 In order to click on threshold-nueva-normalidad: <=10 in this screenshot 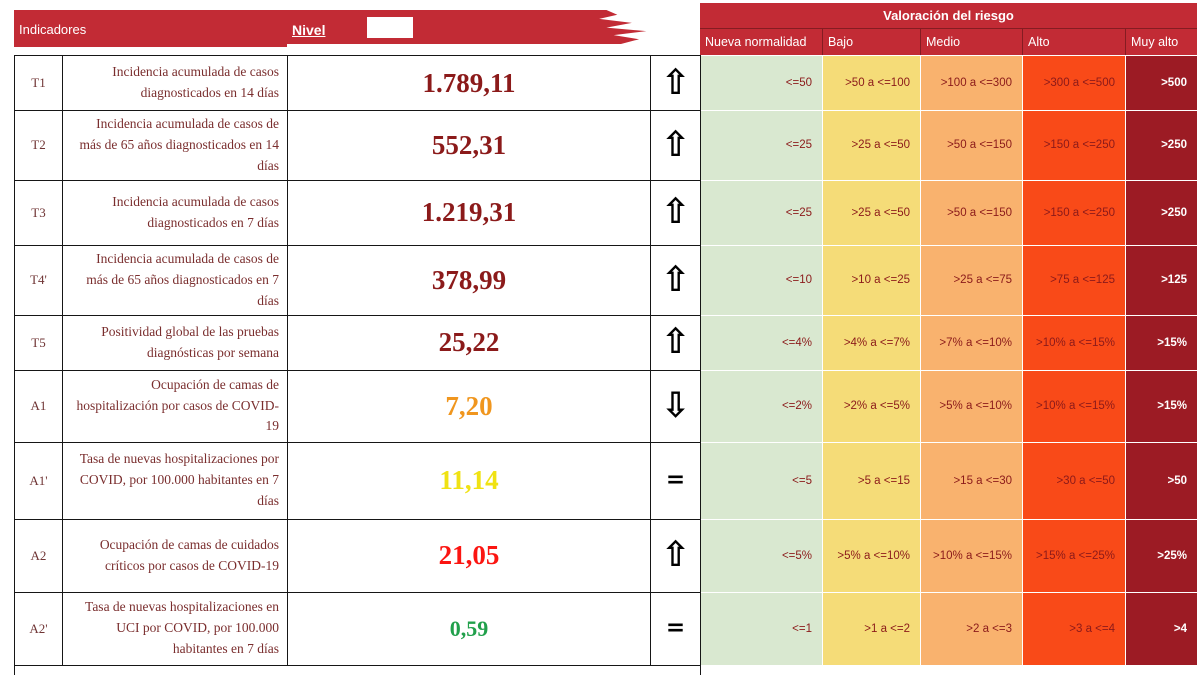, I will do `click(761, 280)`.